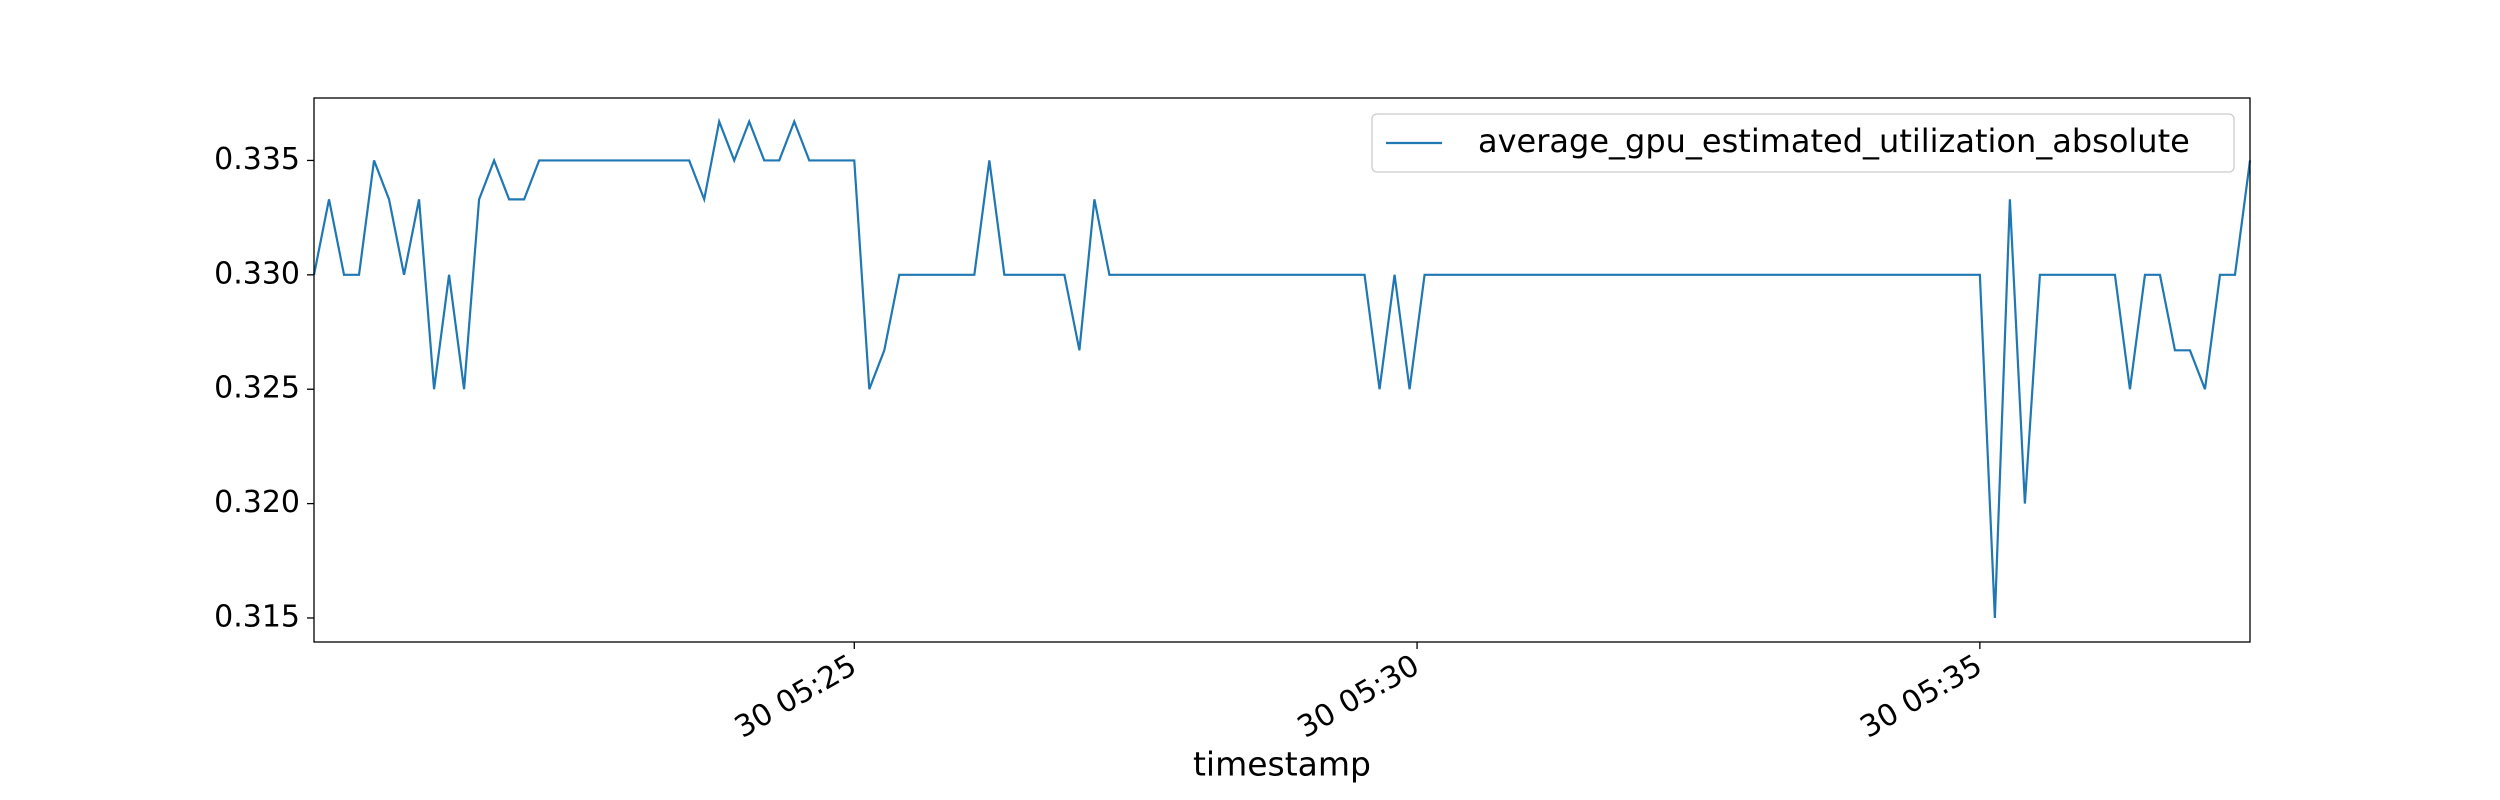 The height and width of the screenshot is (800, 2500). Describe the element at coordinates (257, 502) in the screenshot. I see `y-tick-label: 0.320` at that location.